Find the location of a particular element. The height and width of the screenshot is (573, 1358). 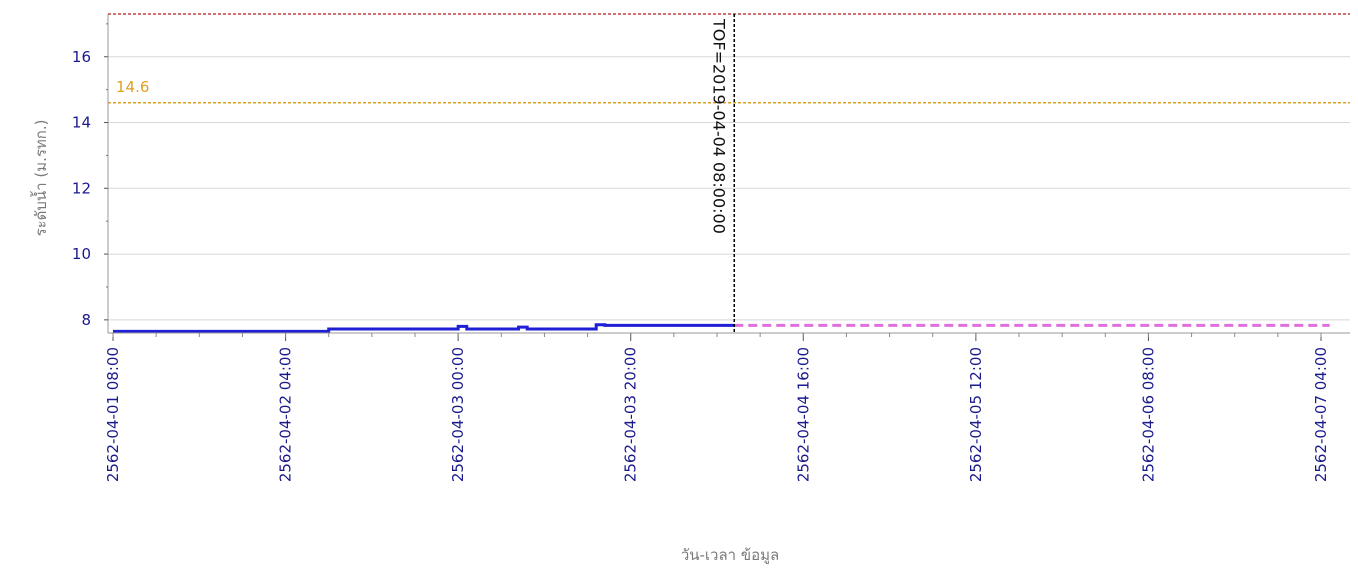

series-line-observed is located at coordinates (424, 328).